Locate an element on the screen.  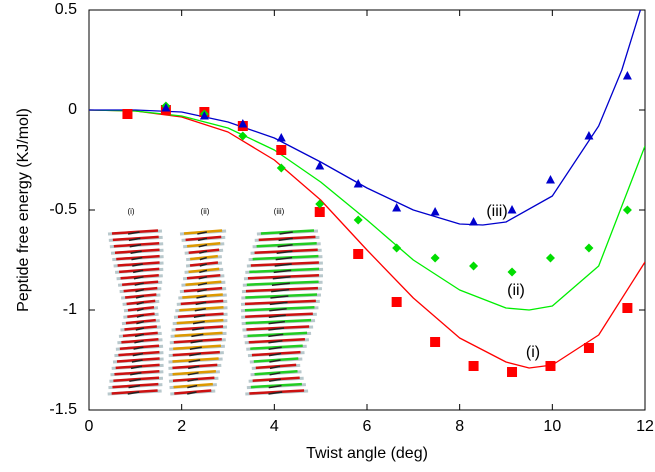
x-tick-label: 4 is located at coordinates (274, 426).